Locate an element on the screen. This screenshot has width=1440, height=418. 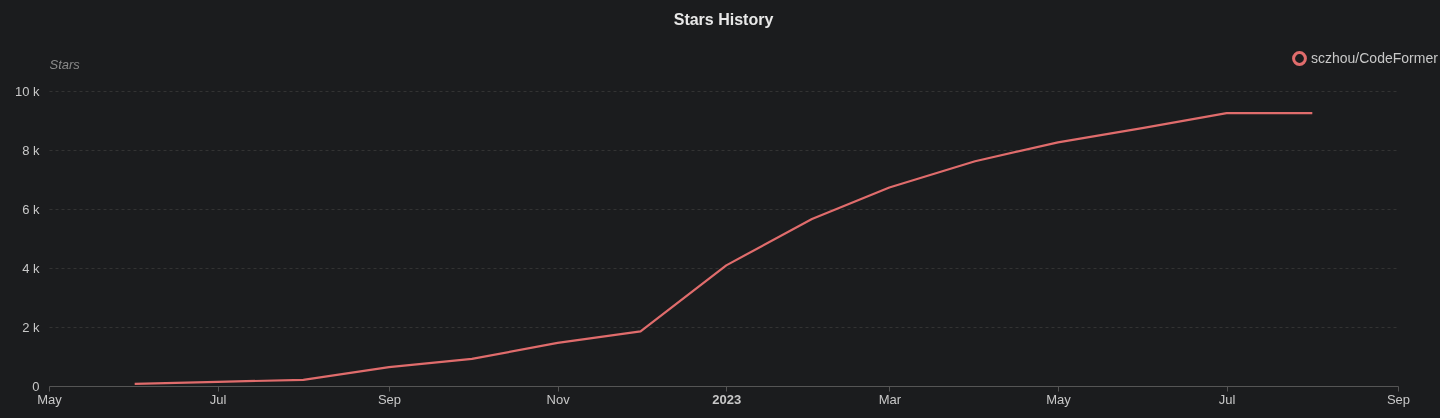
chart-title: Stars History is located at coordinates (723, 19).